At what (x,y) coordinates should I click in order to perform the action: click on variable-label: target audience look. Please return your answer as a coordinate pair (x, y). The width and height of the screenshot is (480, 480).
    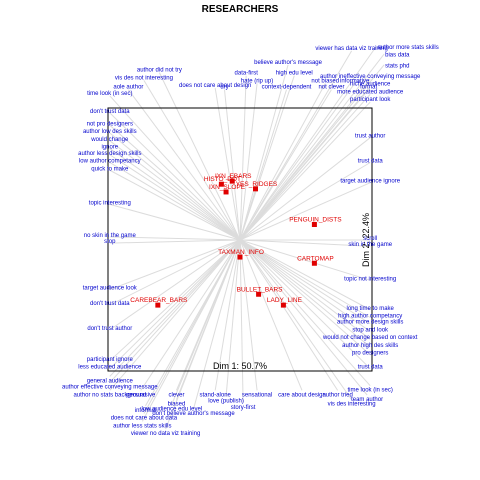
    Looking at the image, I should click on (110, 289).